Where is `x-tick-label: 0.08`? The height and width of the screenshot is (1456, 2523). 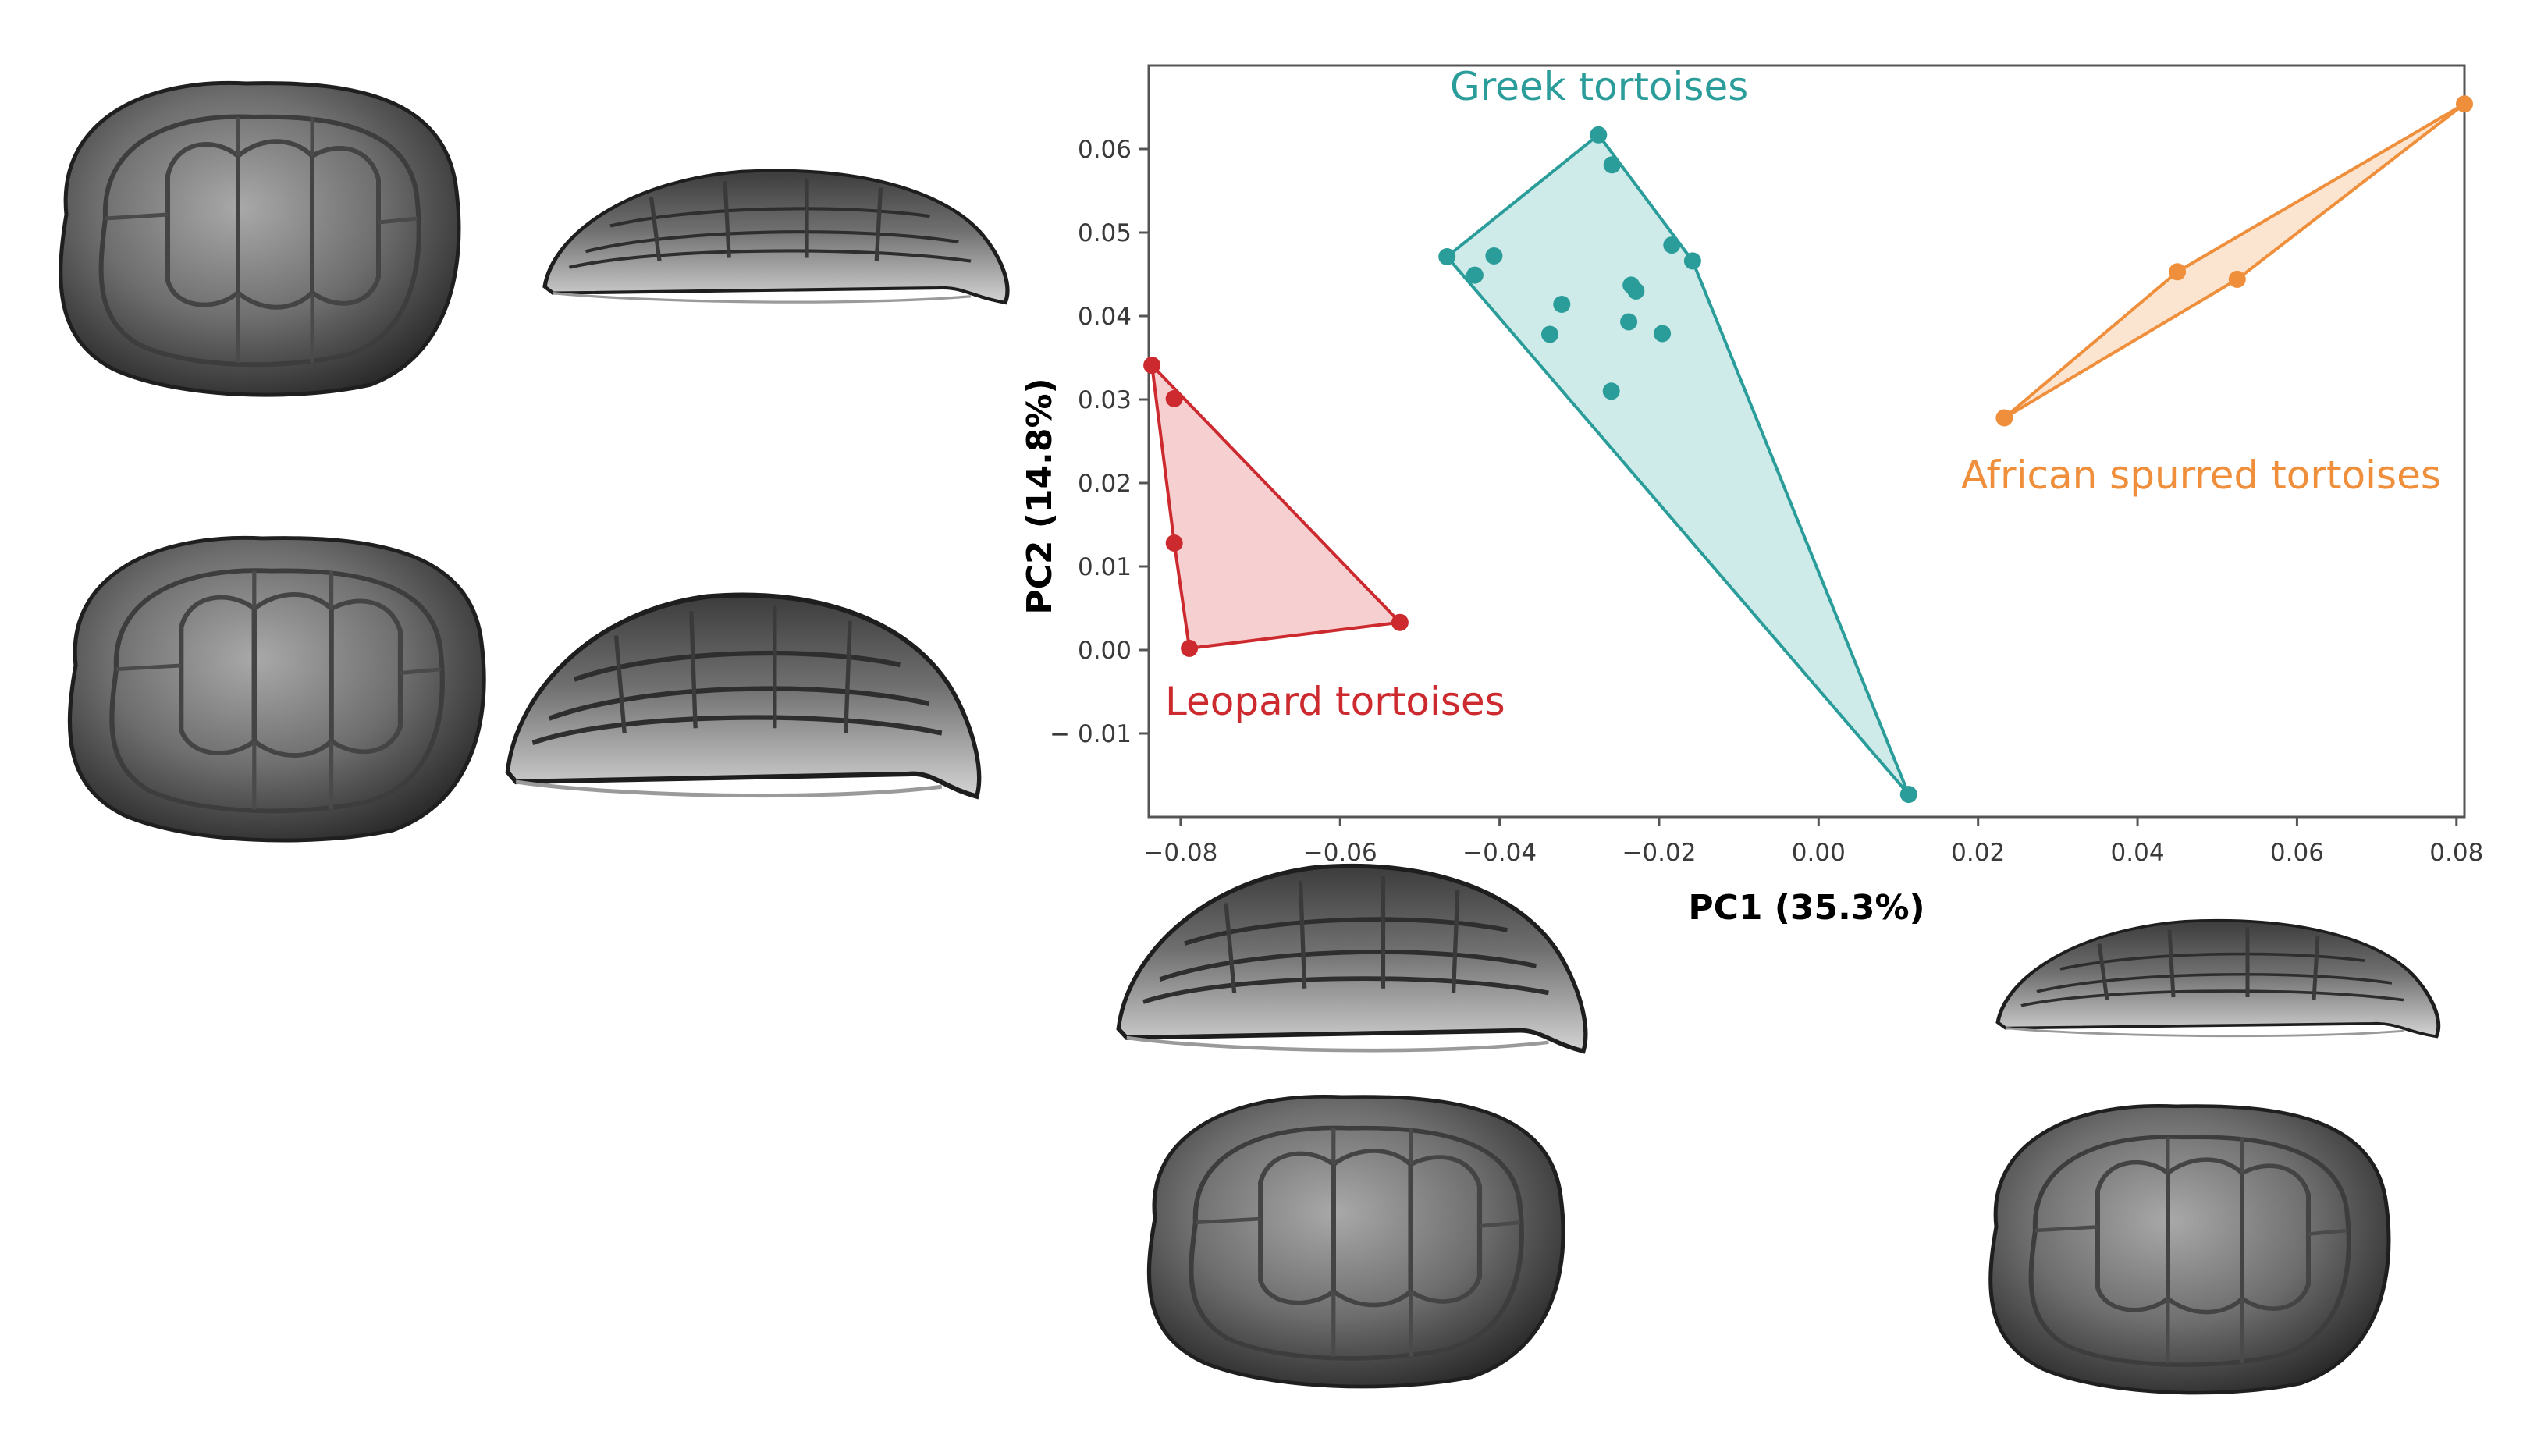
x-tick-label: 0.08 is located at coordinates (2456, 853).